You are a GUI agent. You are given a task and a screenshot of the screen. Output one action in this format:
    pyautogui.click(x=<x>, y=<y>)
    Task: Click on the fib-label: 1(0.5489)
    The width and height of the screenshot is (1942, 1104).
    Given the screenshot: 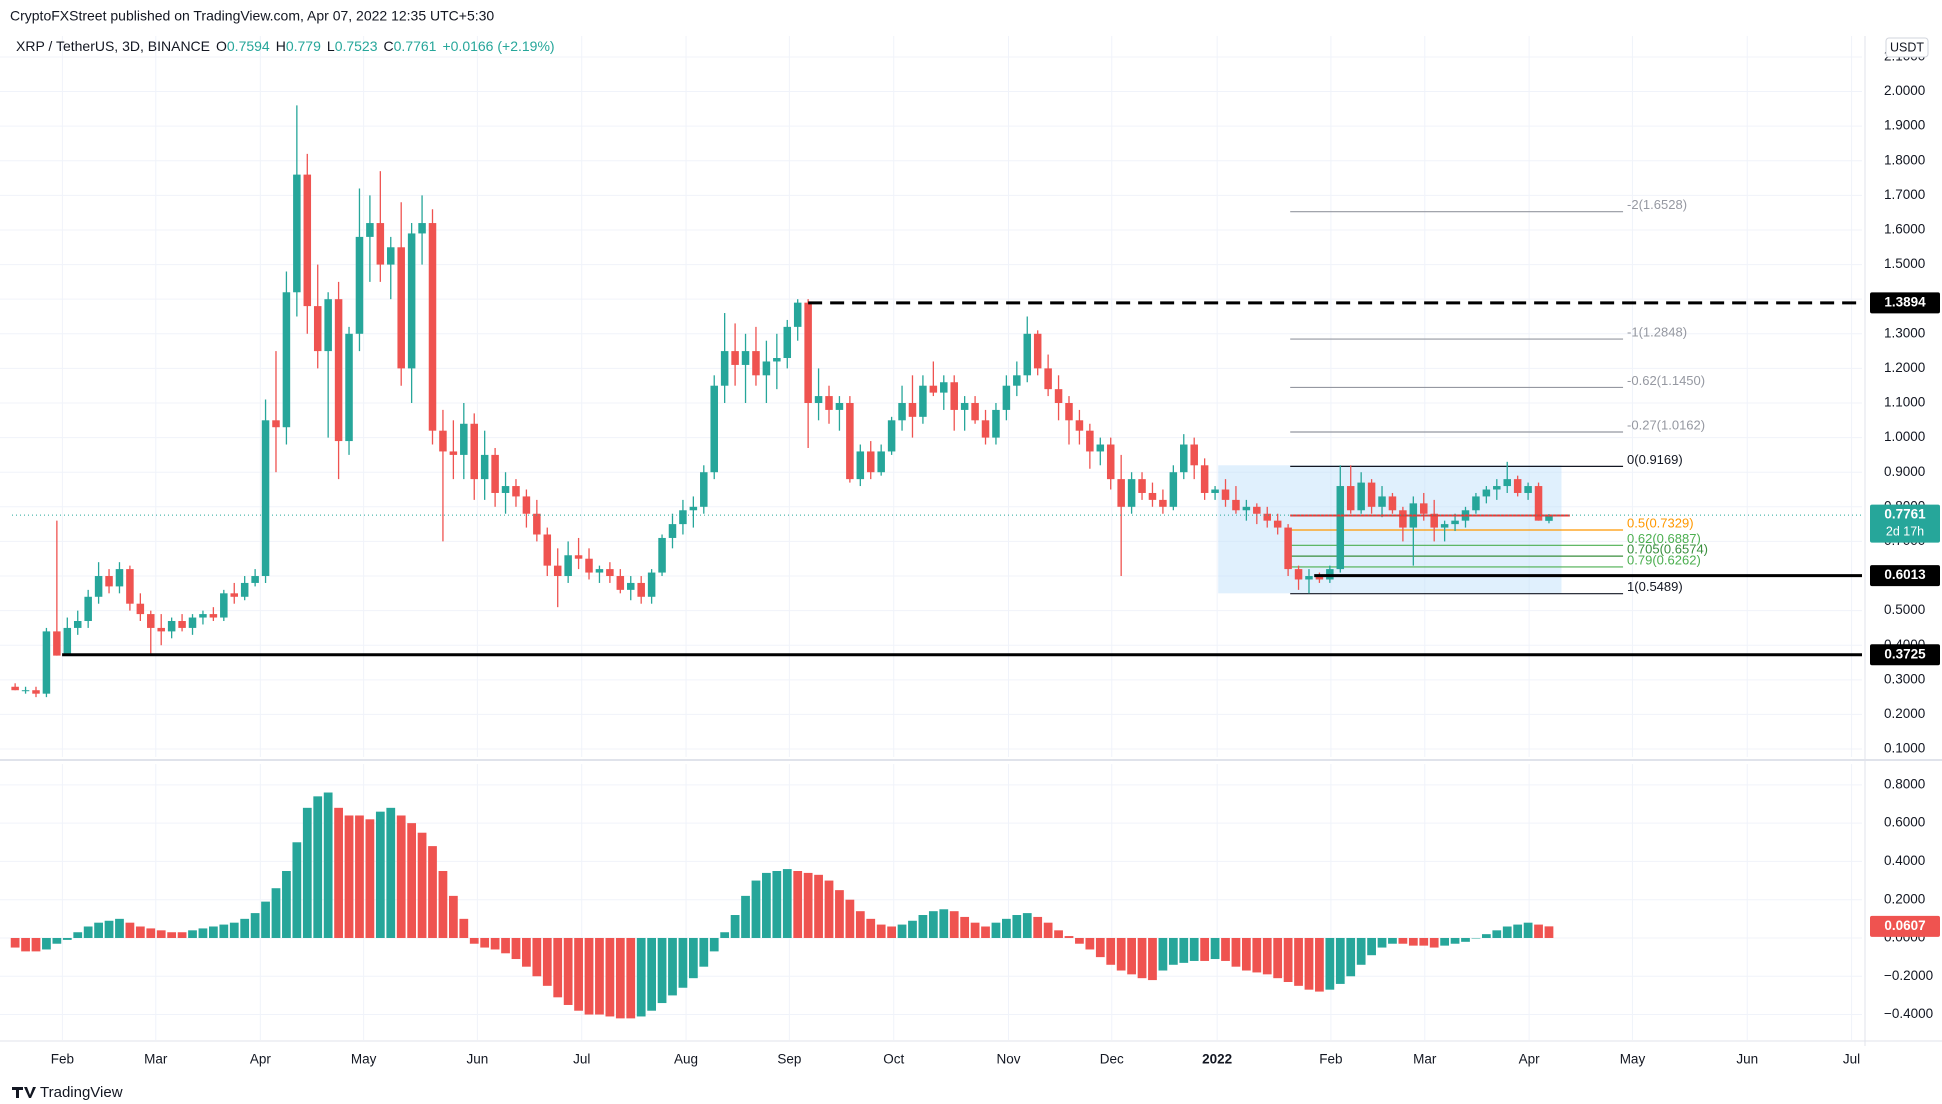 What is the action you would take?
    pyautogui.click(x=1655, y=586)
    